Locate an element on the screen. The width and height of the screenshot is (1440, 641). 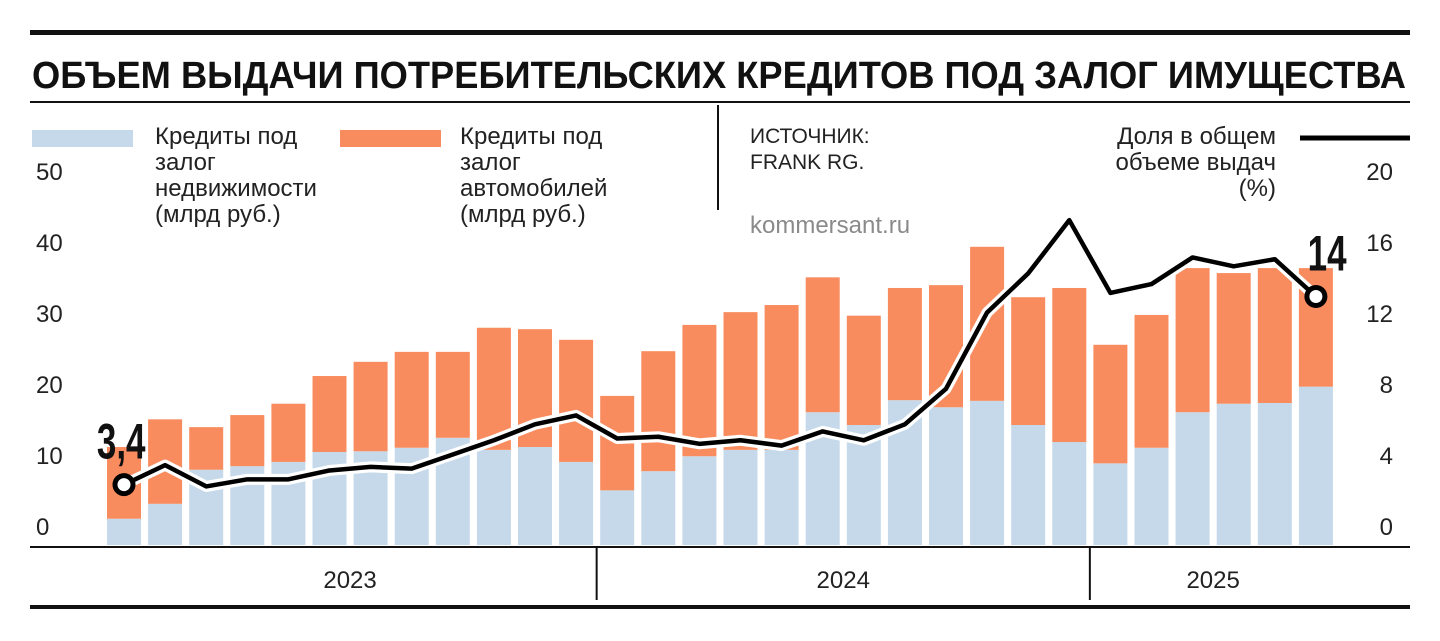
bottom-rule is located at coordinates (720, 607).